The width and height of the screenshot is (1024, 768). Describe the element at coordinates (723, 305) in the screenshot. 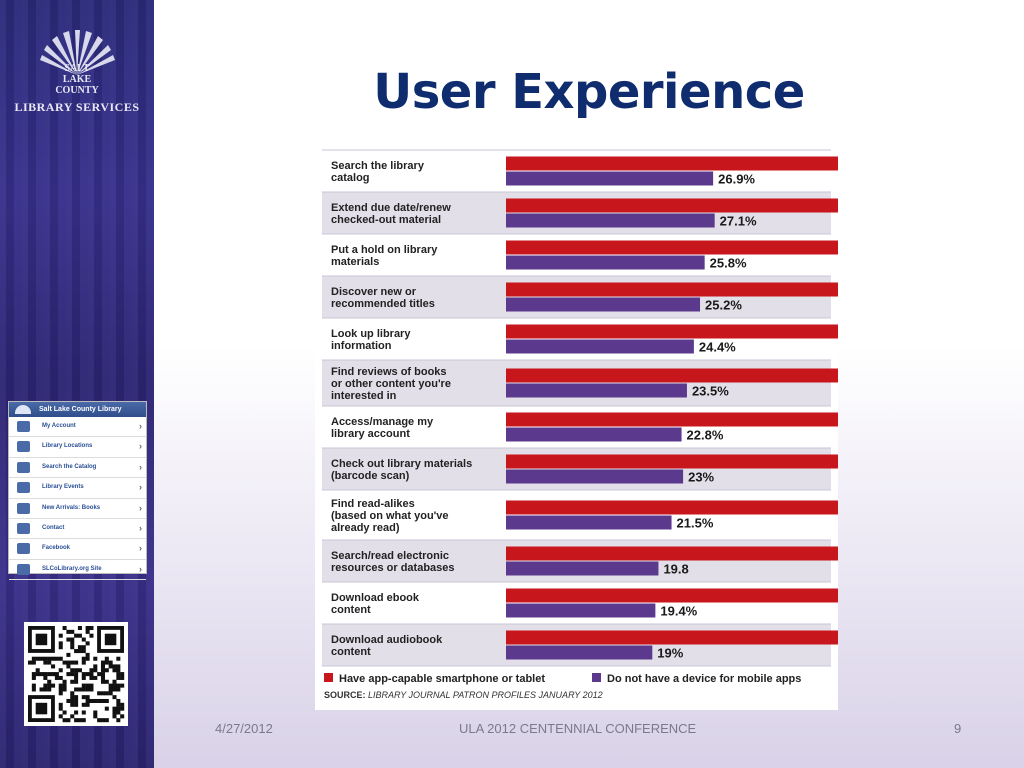

I see `data-label-no-device: 25.2%` at that location.